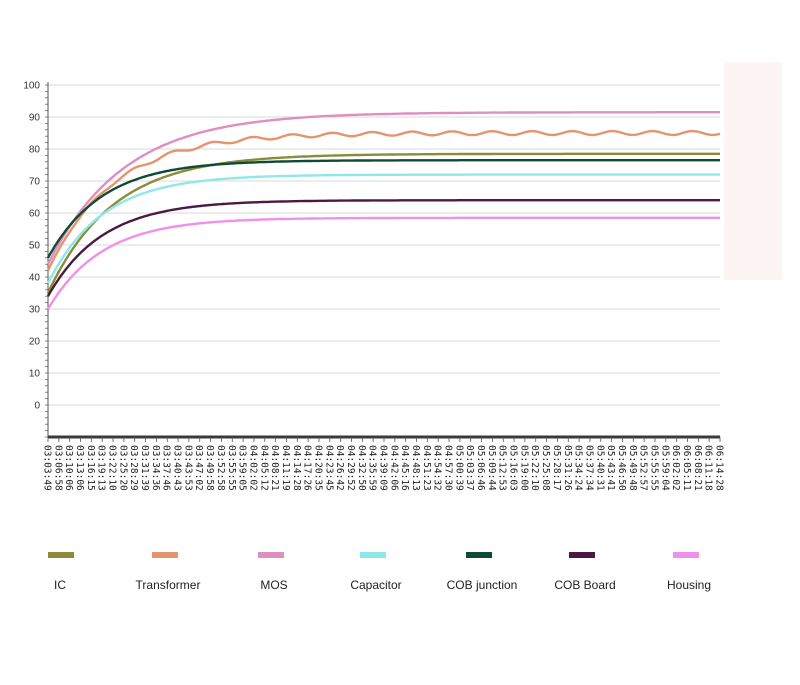 The width and height of the screenshot is (800, 685). Describe the element at coordinates (36, 259) in the screenshot. I see `y-axis: 0 10 20 30 40 50 60 70 80 90 100` at that location.